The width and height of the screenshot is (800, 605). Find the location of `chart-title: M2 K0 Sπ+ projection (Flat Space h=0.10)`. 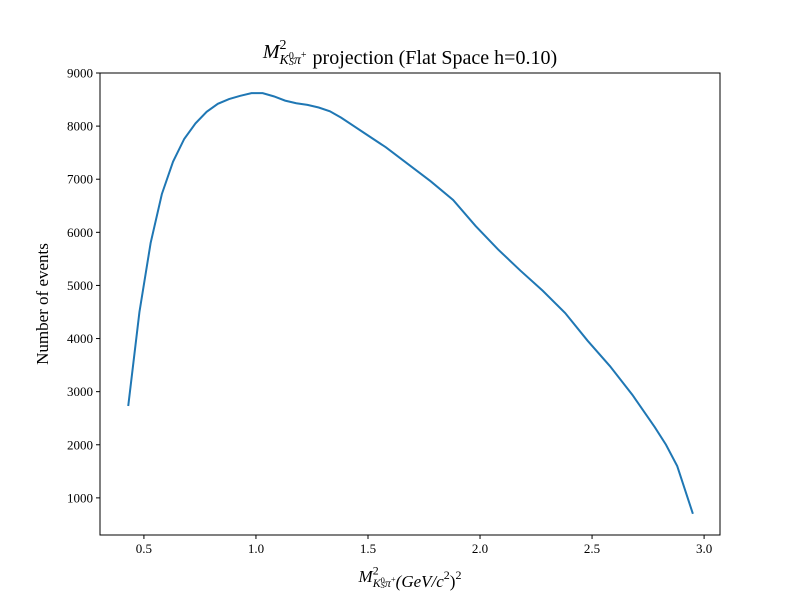

chart-title: M2 K0 Sπ+ projection (Flat Space h=0.10) is located at coordinates (409, 53).